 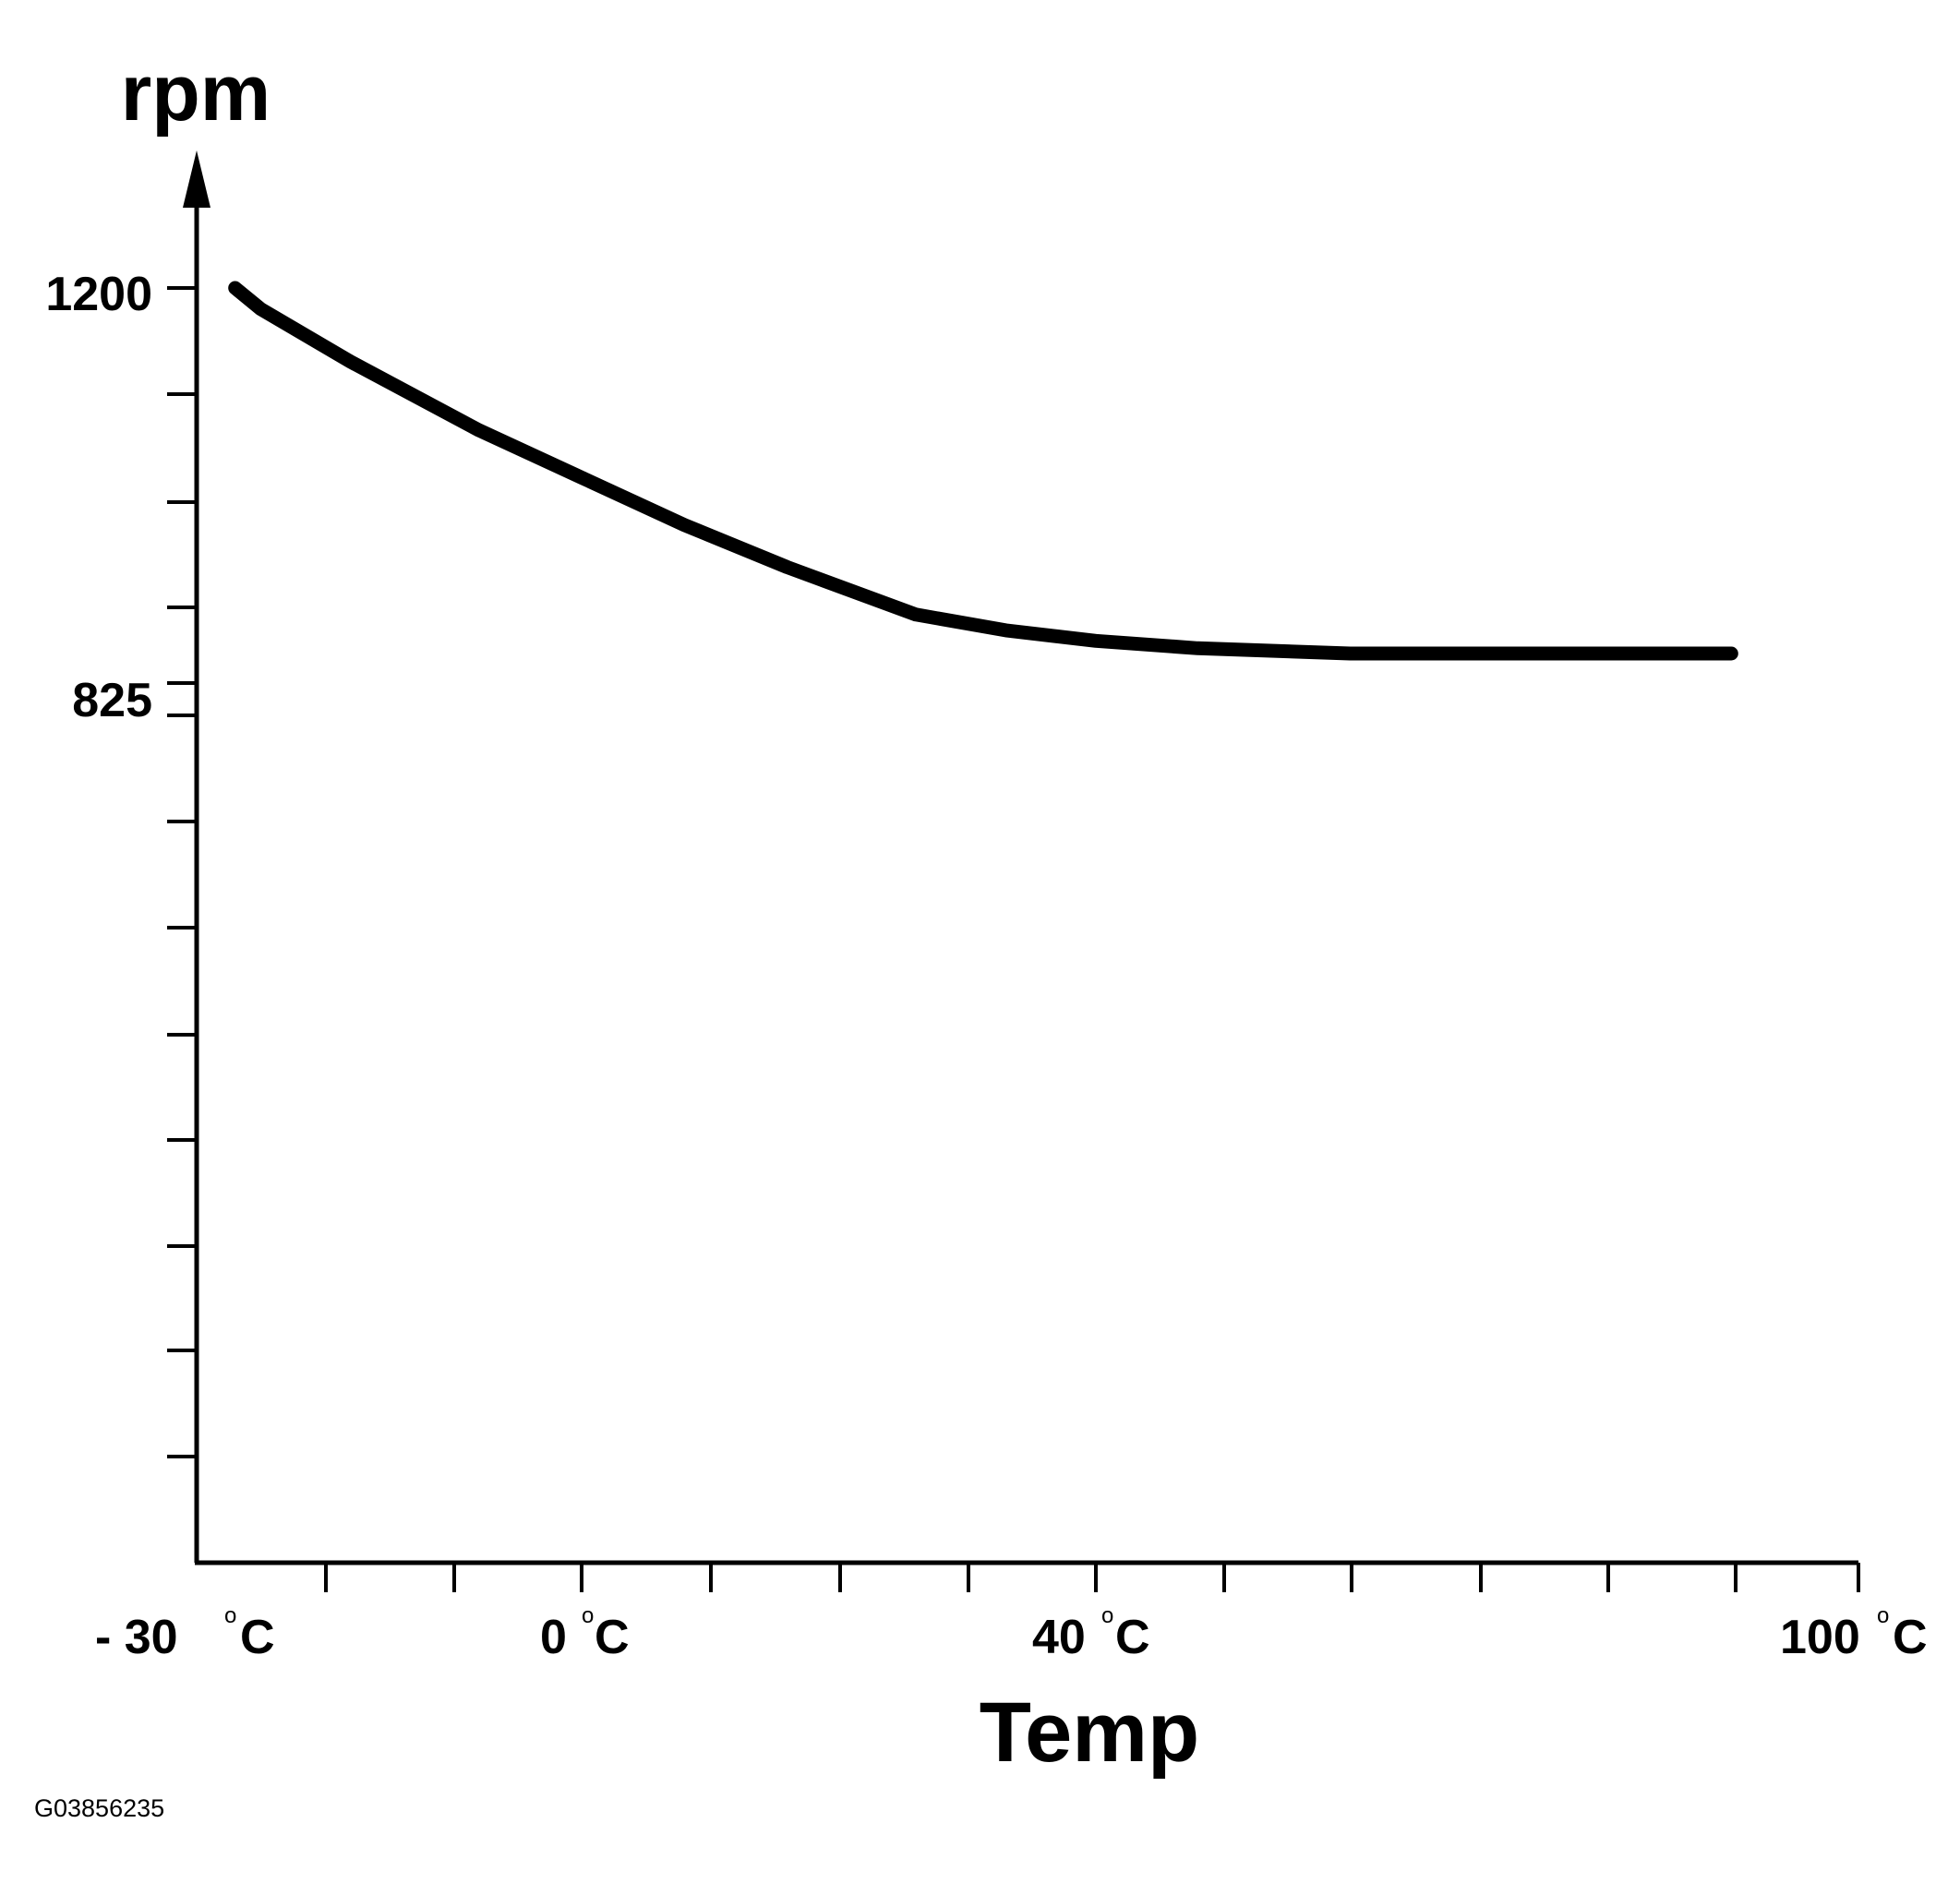 I want to click on y-minor-ticks, so click(x=182, y=925).